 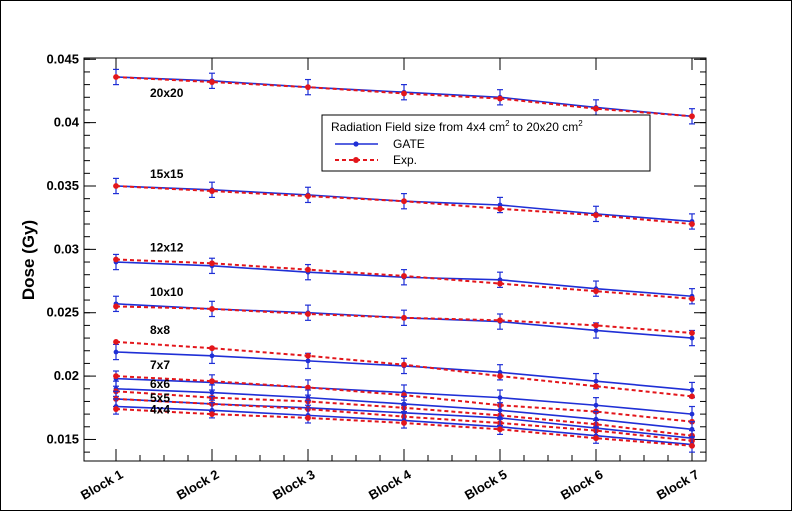 What do you see at coordinates (160, 330) in the screenshot?
I see `group-label-8x8: 8x8` at bounding box center [160, 330].